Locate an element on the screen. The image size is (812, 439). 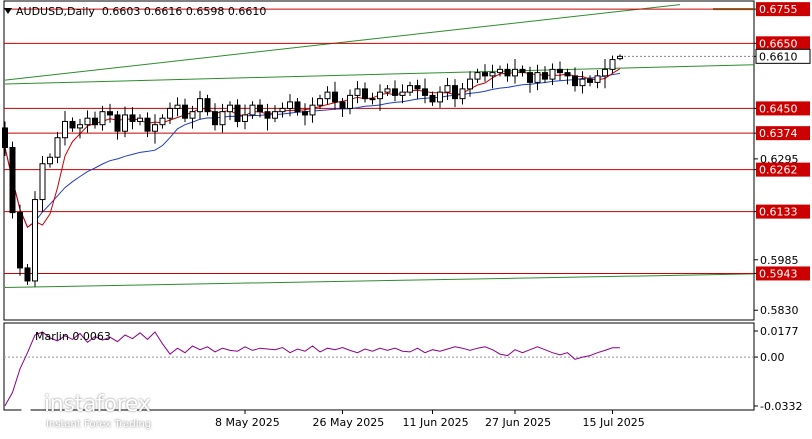
dropdown-triangle-icon is located at coordinates (8, 11).